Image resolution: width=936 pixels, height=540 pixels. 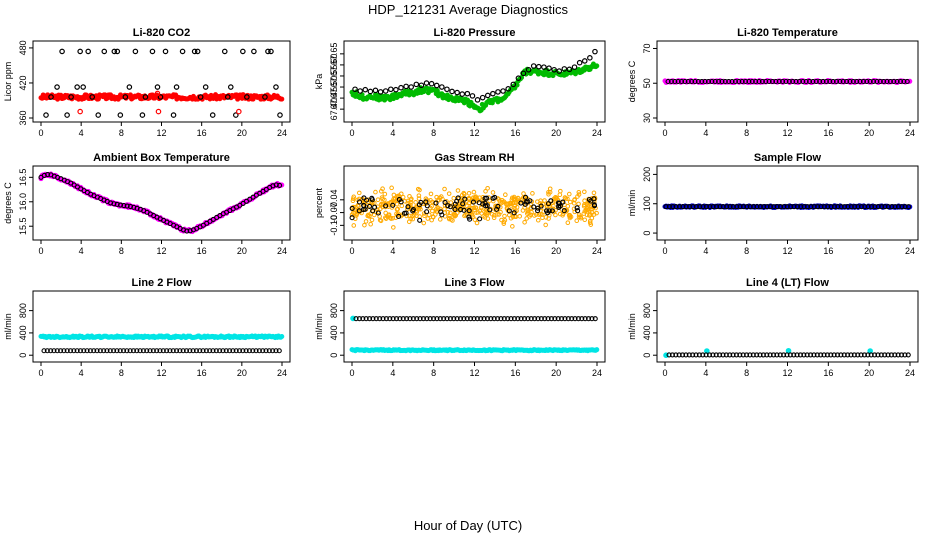 What do you see at coordinates (647, 48) in the screenshot?
I see `y-tick-label: 70` at bounding box center [647, 48].